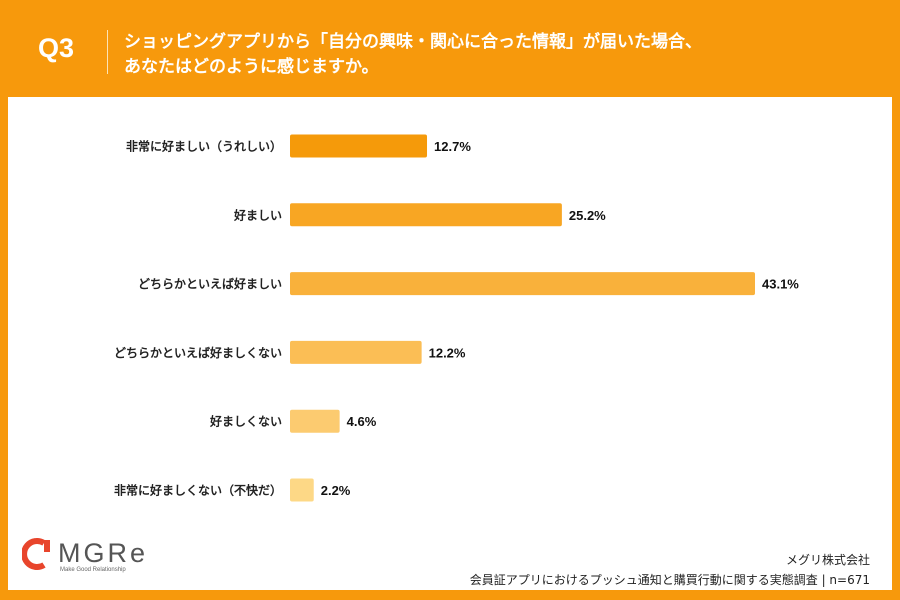 The height and width of the screenshot is (600, 900). I want to click on survey-source: 会員証アプリにおけるプッシュ通知と購買行動に関する実態調査 | n=671, so click(669, 580).